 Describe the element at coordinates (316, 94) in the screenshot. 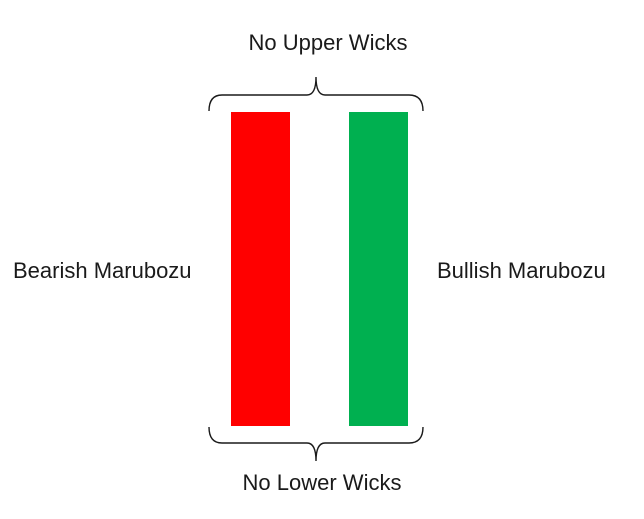

I see `top-brace-path` at that location.